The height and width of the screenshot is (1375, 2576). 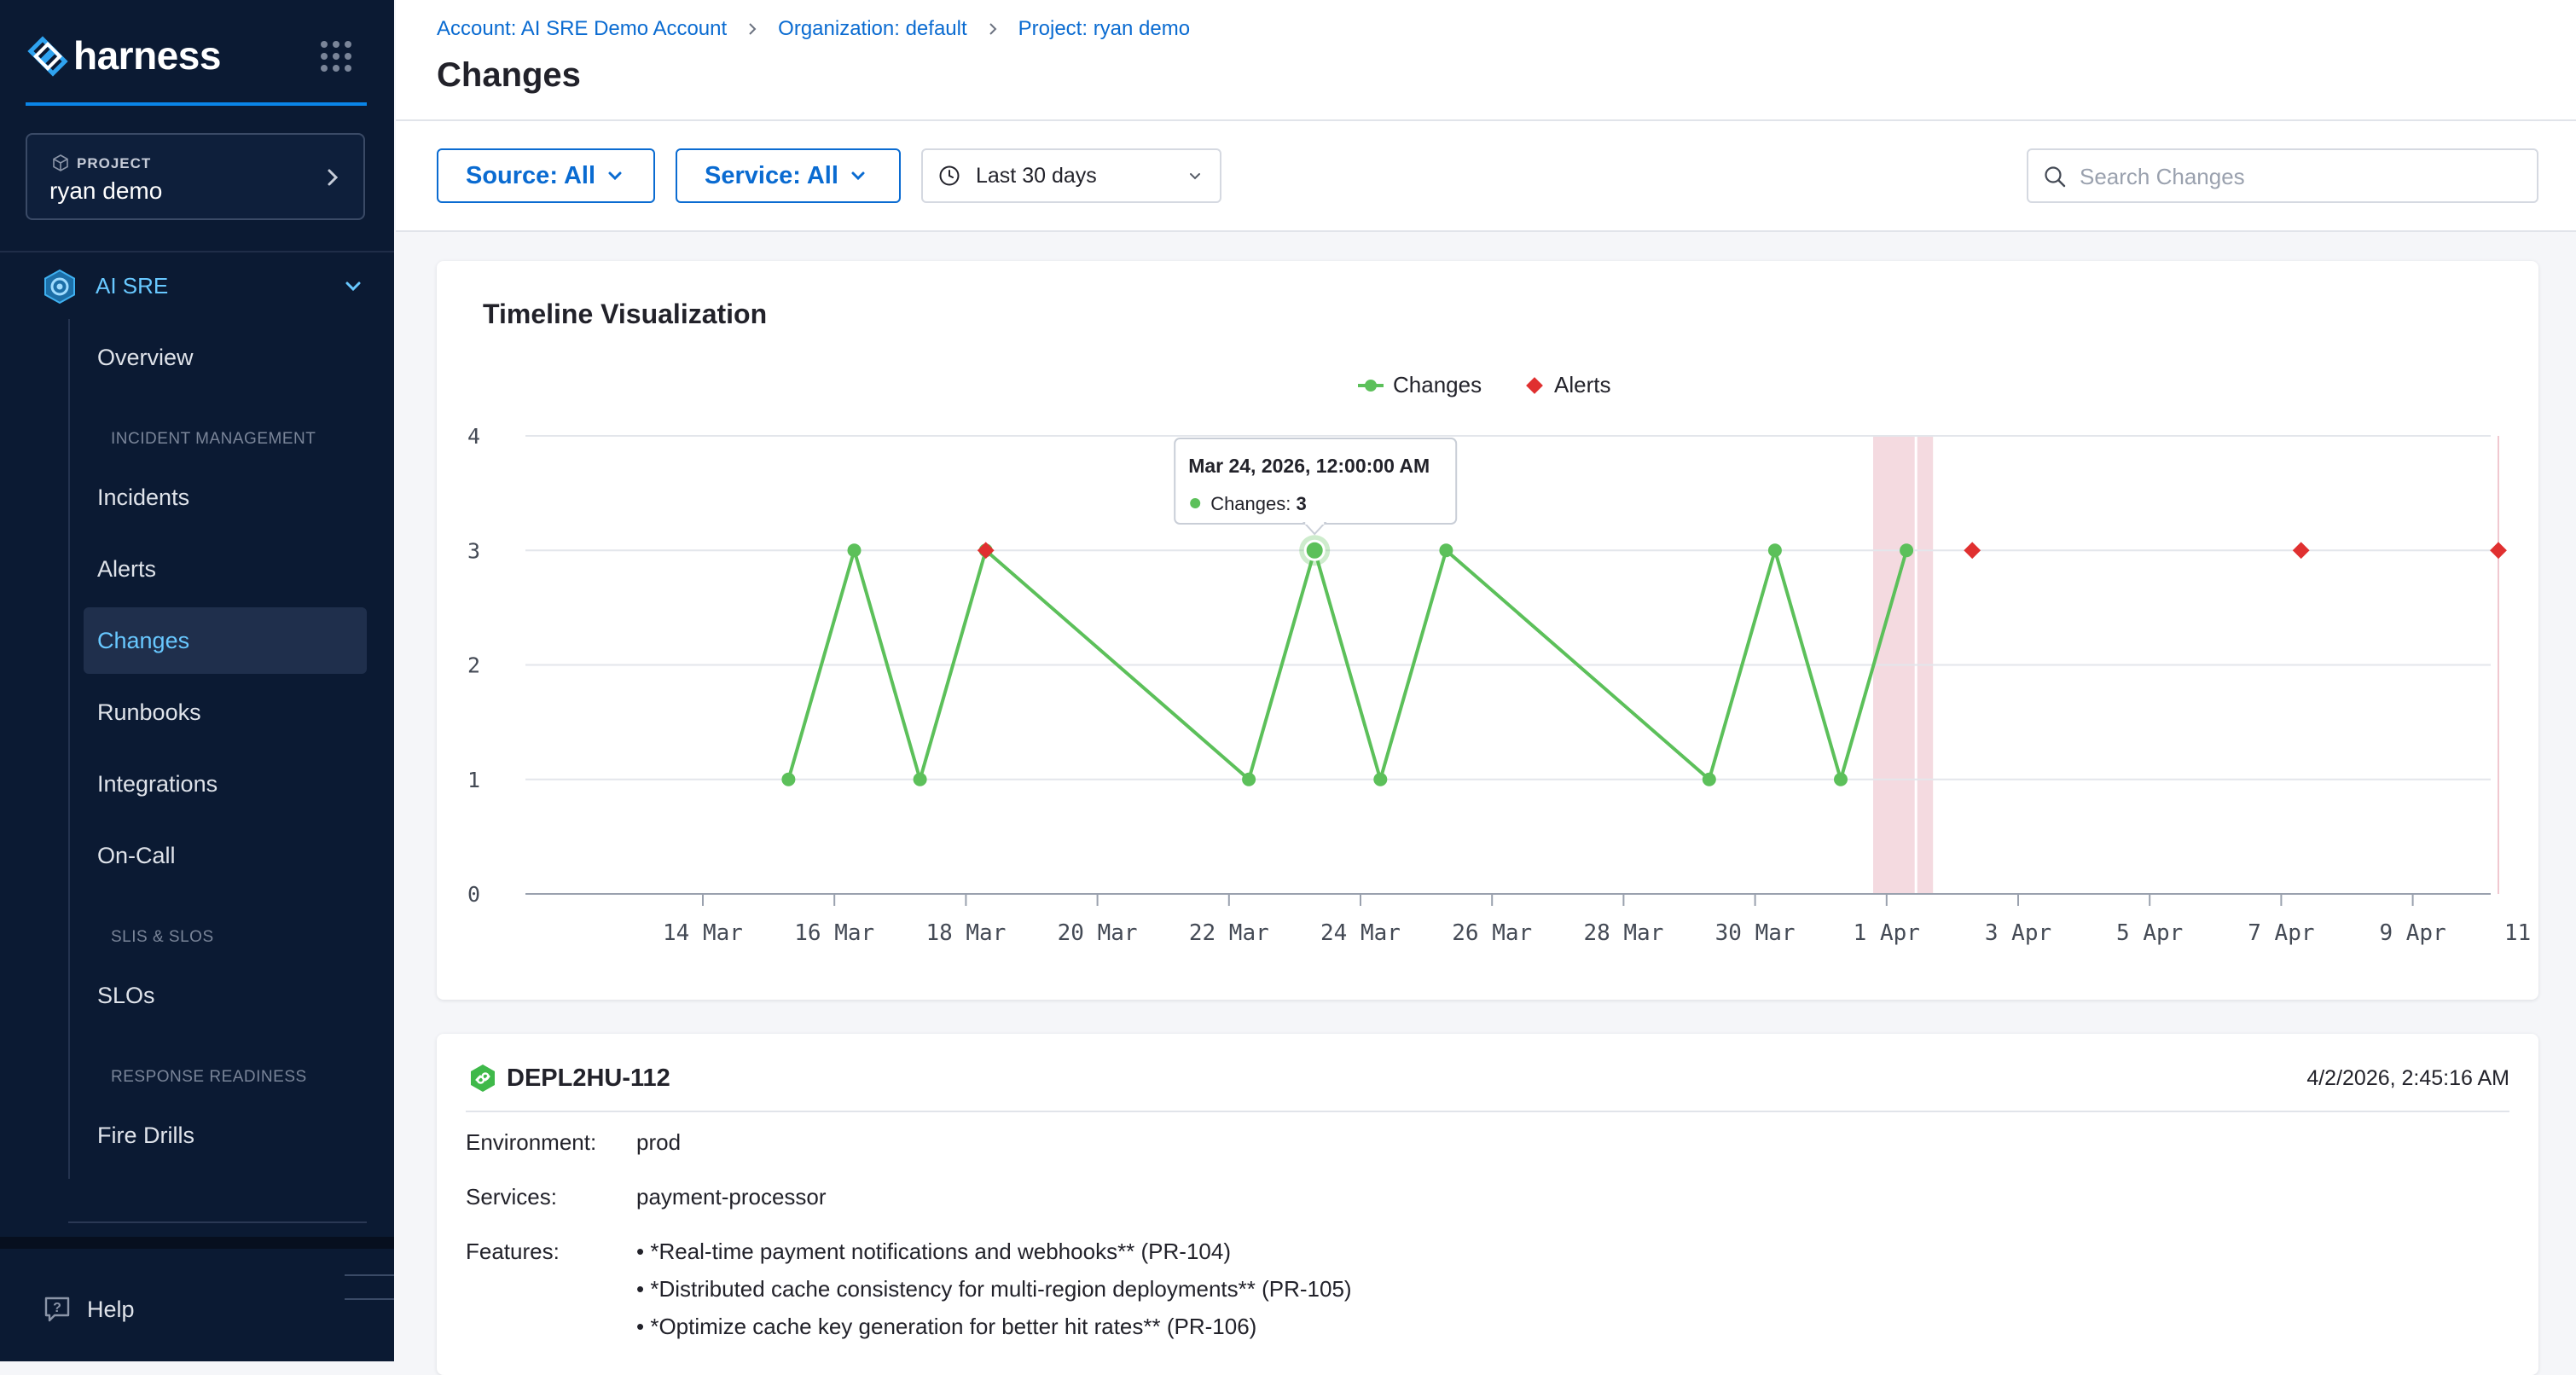 I want to click on chart-title: Timeline Visualization, so click(x=625, y=314).